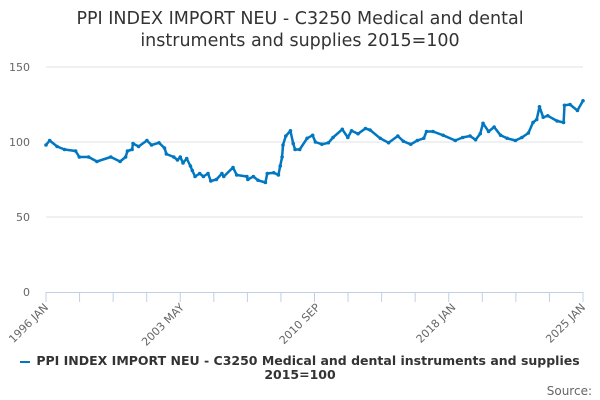 Image resolution: width=600 pixels, height=400 pixels. Describe the element at coordinates (28, 323) in the screenshot. I see `x-tick-label: 1996 JAN` at that location.